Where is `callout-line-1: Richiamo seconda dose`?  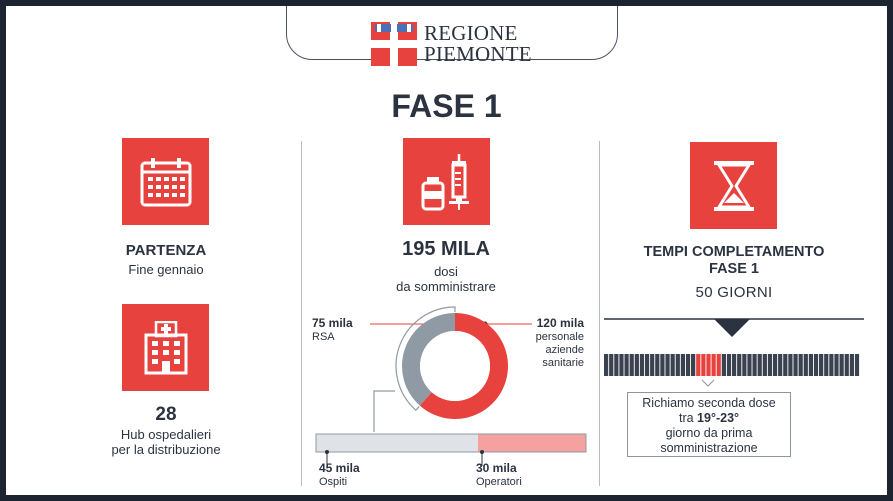 callout-line-1: Richiamo seconda dose is located at coordinates (709, 403).